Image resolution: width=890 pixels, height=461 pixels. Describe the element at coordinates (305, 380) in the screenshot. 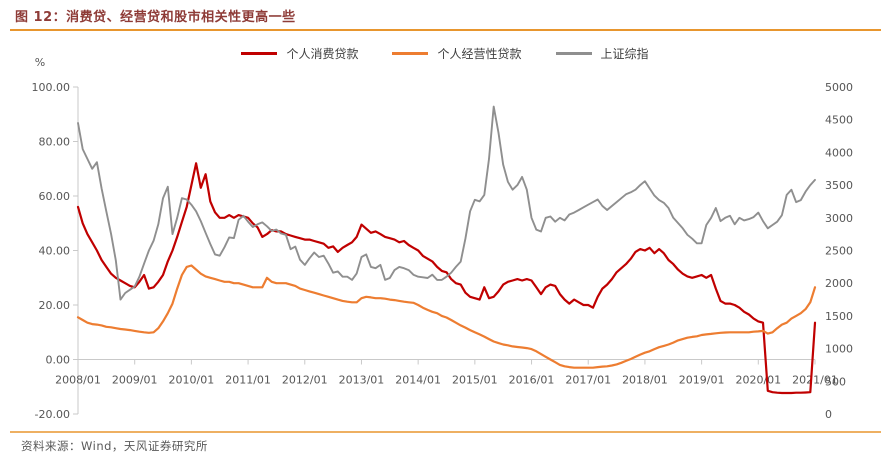

I see `x-axis-tick-label: 2012/01` at that location.